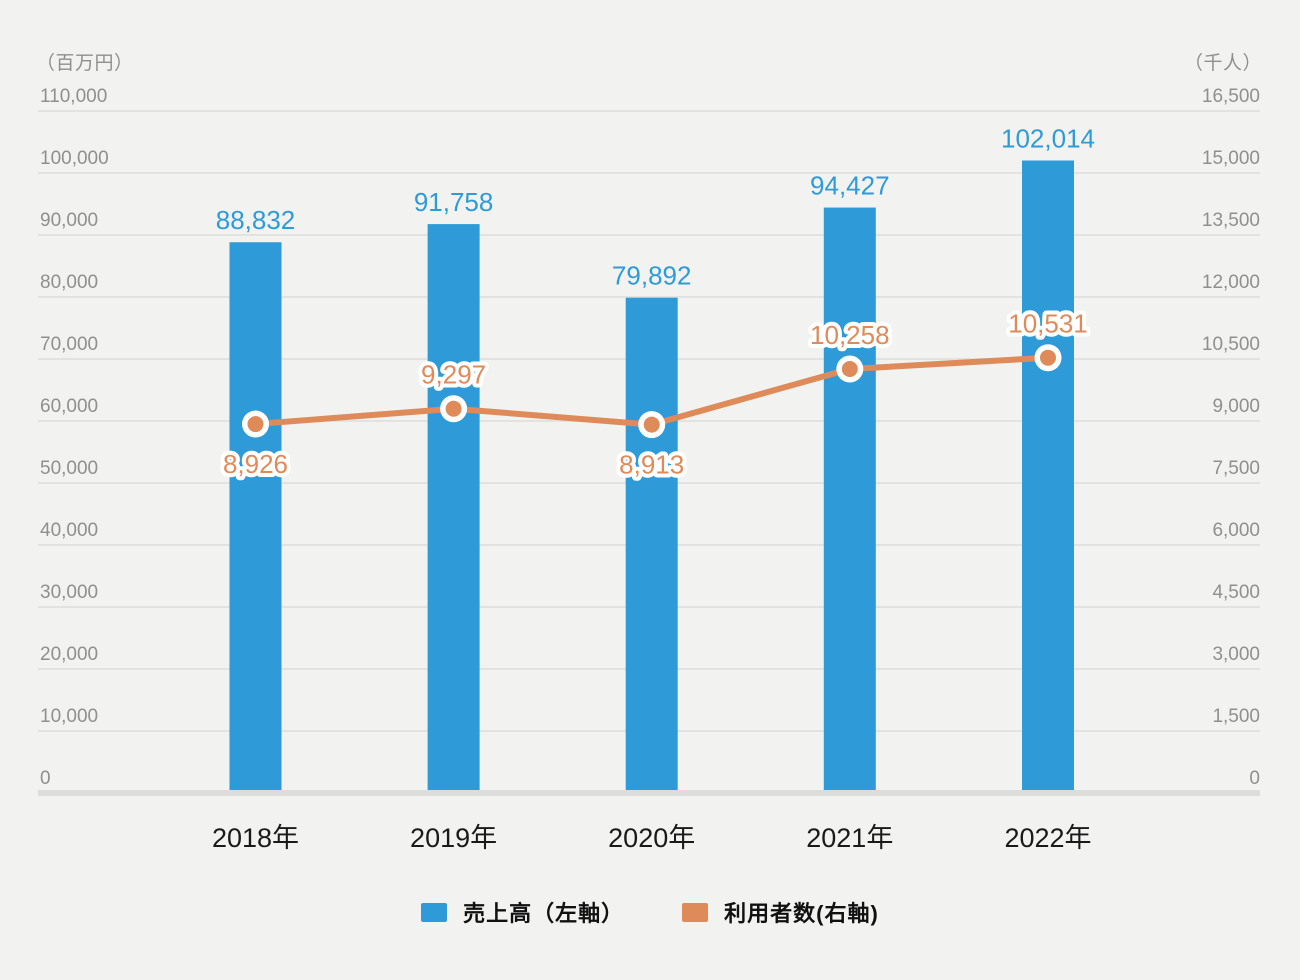  Describe the element at coordinates (801, 913) in the screenshot. I see `users-series-label: 利用者数(右軸)` at that location.